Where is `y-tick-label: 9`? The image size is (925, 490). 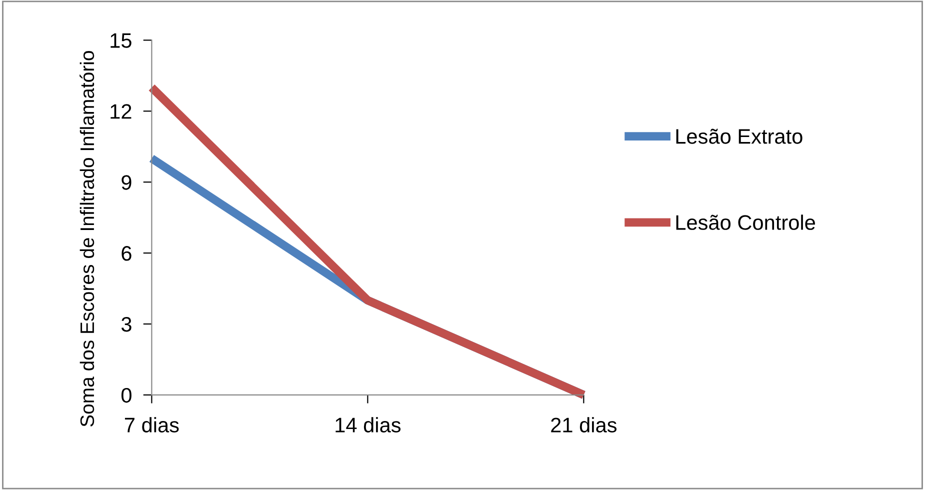
y-tick-label: 9 is located at coordinates (127, 182).